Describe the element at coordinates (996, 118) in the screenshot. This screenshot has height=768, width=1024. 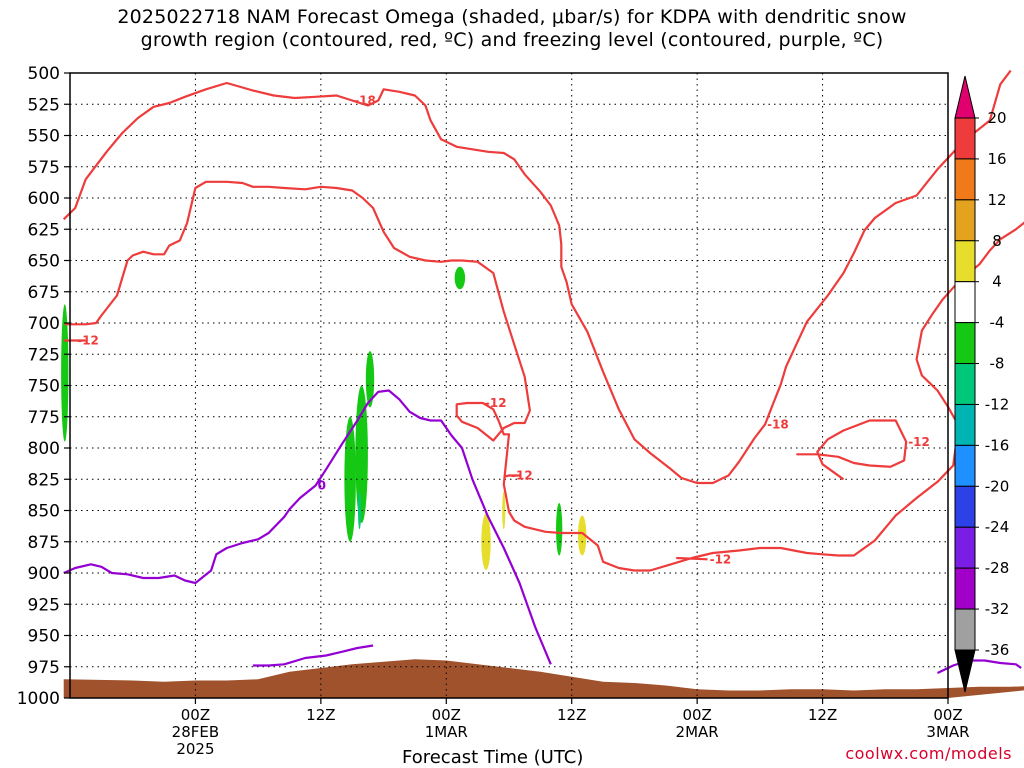
I see `colorbar-label-0: 20` at that location.